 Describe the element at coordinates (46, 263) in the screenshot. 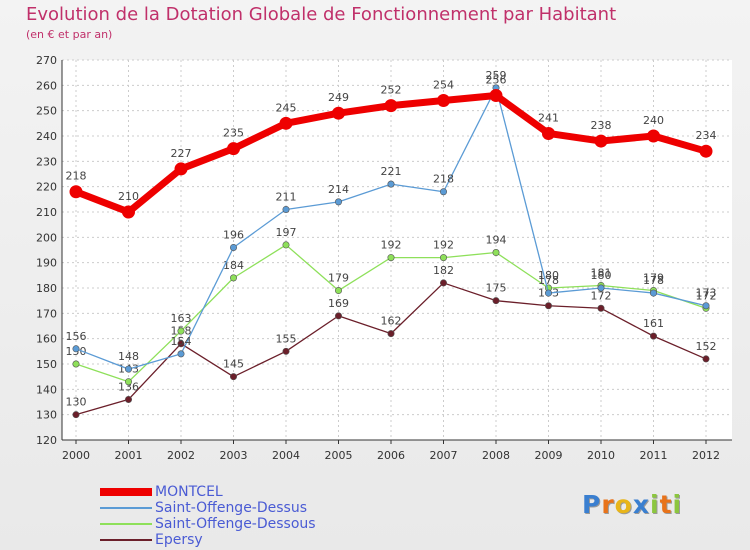

I see `y-tick-label: 190` at that location.